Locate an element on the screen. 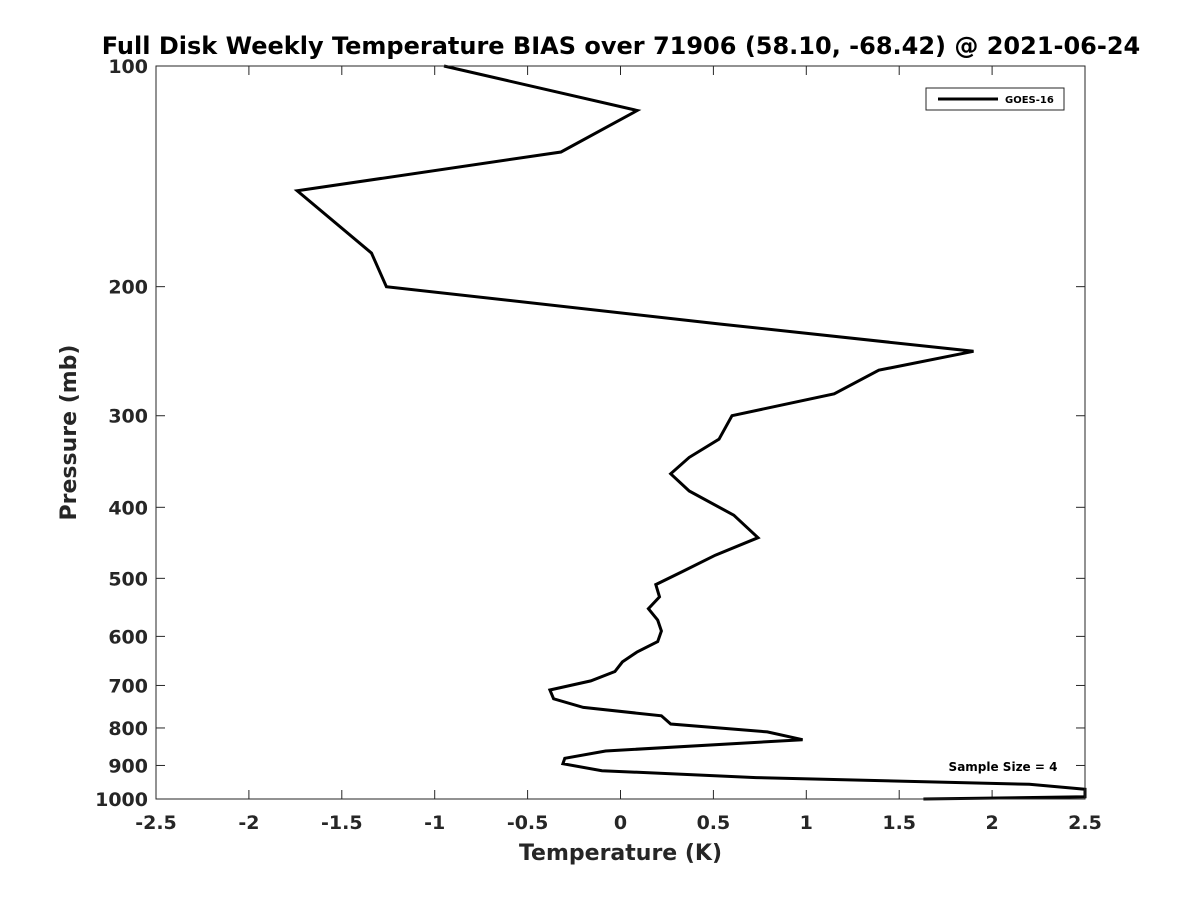  y-tick-label: 1000 is located at coordinates (121, 800).